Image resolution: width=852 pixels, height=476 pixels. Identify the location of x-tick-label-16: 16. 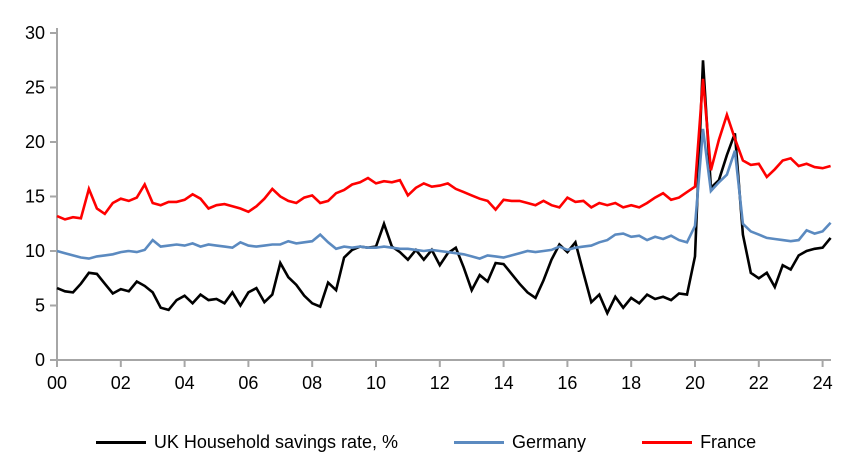
(567, 383).